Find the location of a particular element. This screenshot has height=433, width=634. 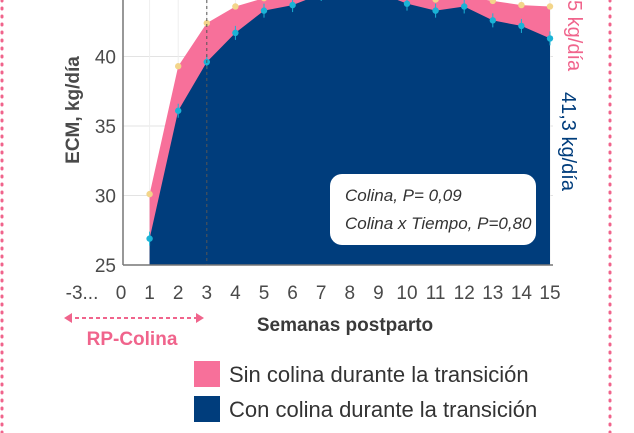

legend-label-sin-colina: Sin colina durante la transición is located at coordinates (379, 374).